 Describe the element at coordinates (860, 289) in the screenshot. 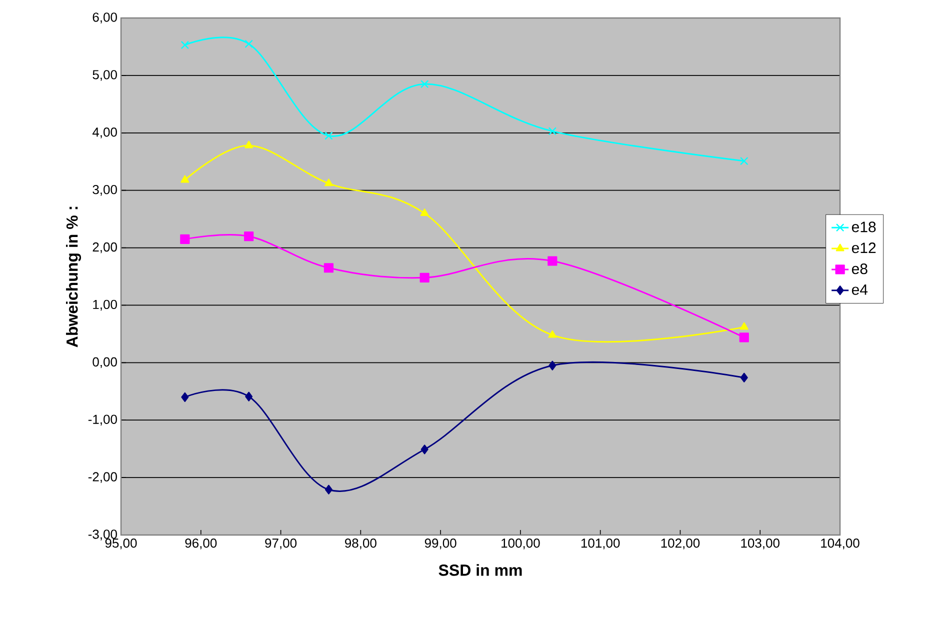

I see `legend-label: e4` at that location.